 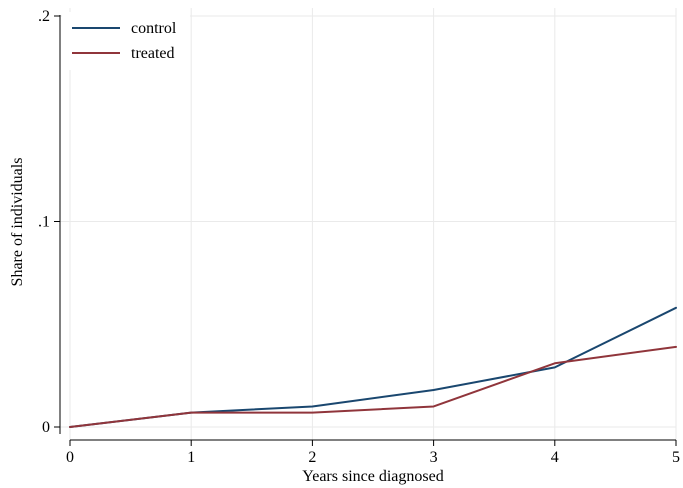 I want to click on x-tick-label: 1, so click(x=191, y=457).